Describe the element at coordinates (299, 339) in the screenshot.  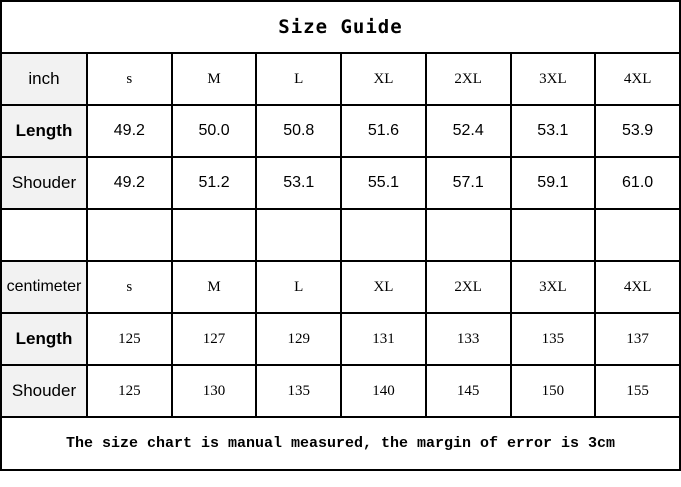
I see `measurement-cell: 129` at that location.